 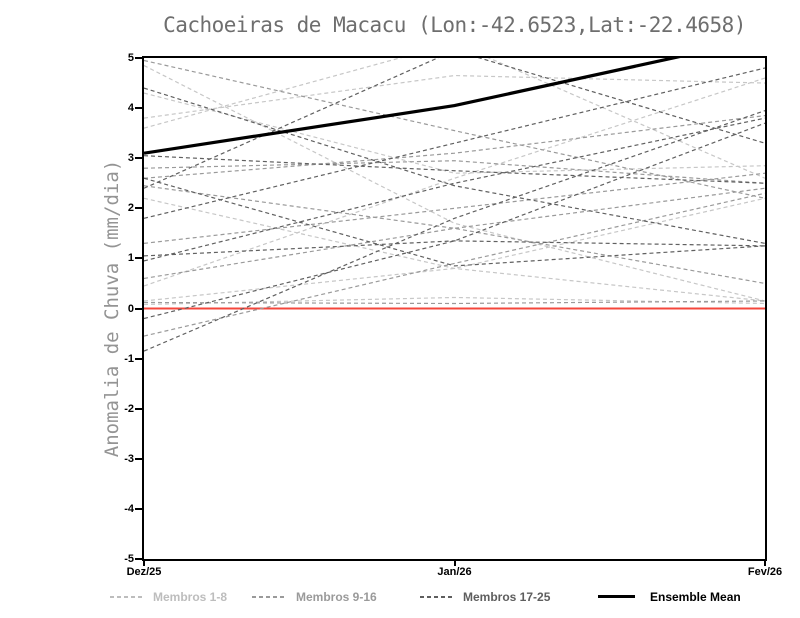 What do you see at coordinates (129, 358) in the screenshot?
I see `y-tick-label: -1` at bounding box center [129, 358].